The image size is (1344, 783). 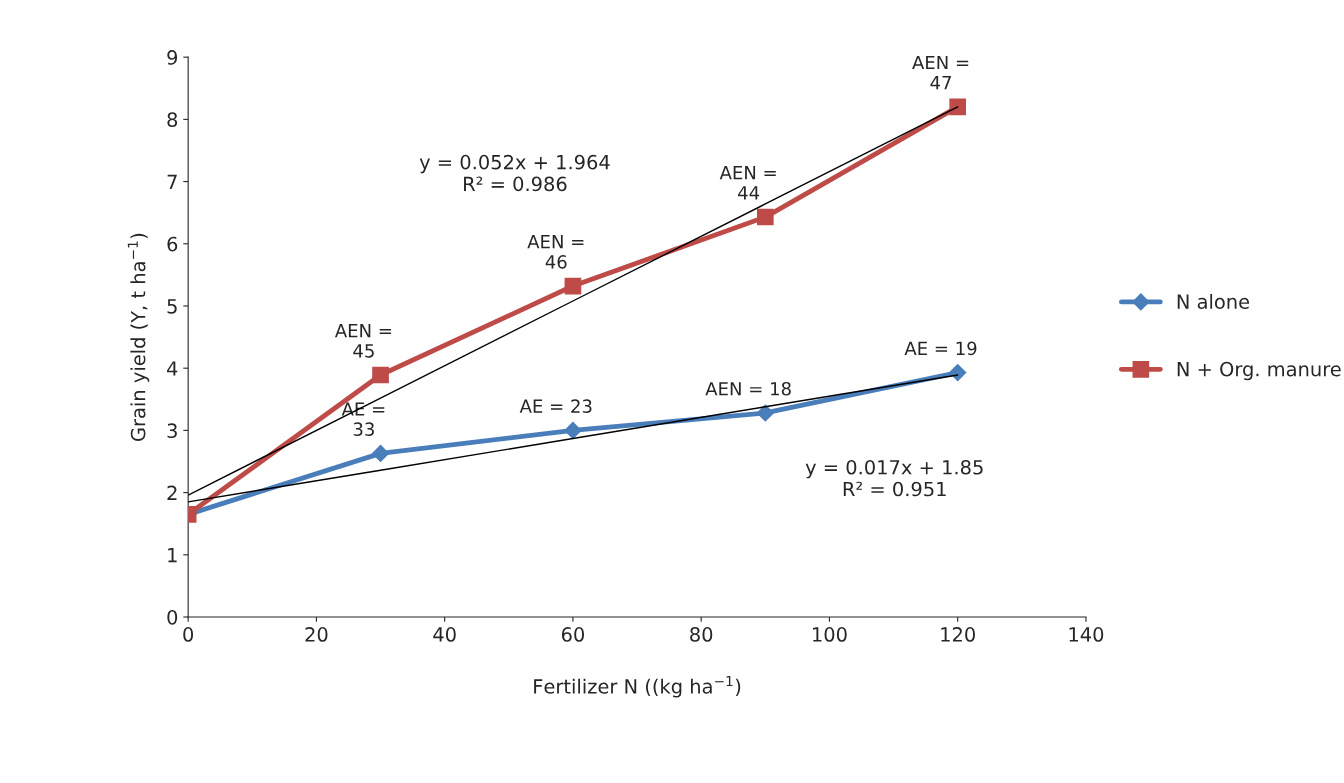 I want to click on legend-label: N + Org. manure, so click(x=1259, y=371).